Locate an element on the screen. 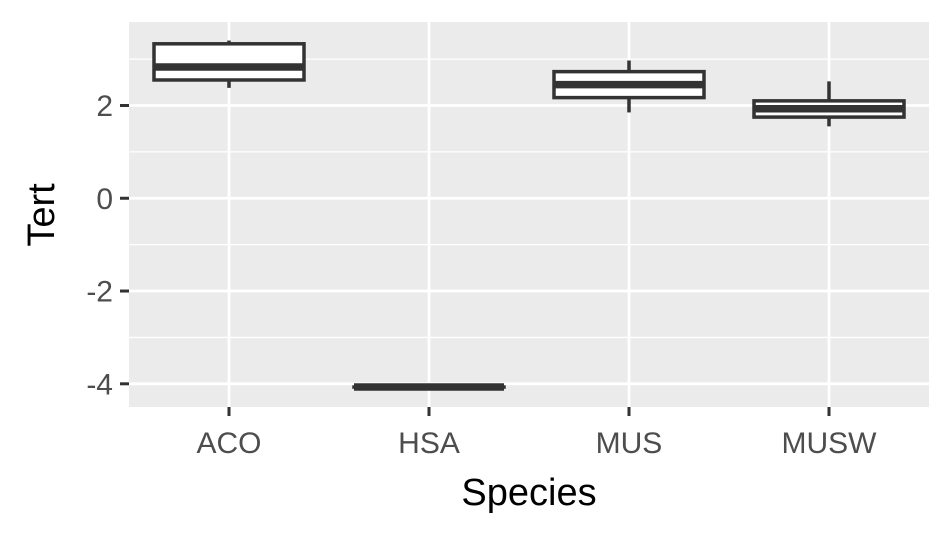 The image size is (952, 539). x-tick-label: MUS is located at coordinates (629, 443).